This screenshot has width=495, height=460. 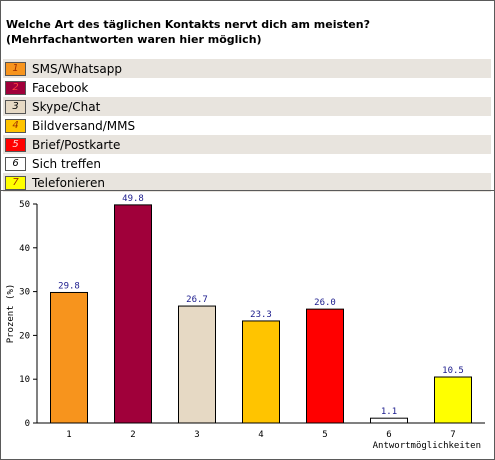 I want to click on legend-number: 6, so click(x=15, y=163).